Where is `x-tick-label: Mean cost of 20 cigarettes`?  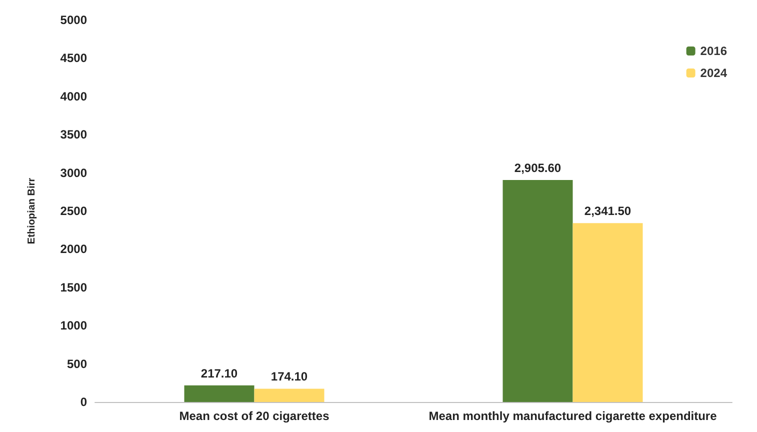 x-tick-label: Mean cost of 20 cigarettes is located at coordinates (254, 416).